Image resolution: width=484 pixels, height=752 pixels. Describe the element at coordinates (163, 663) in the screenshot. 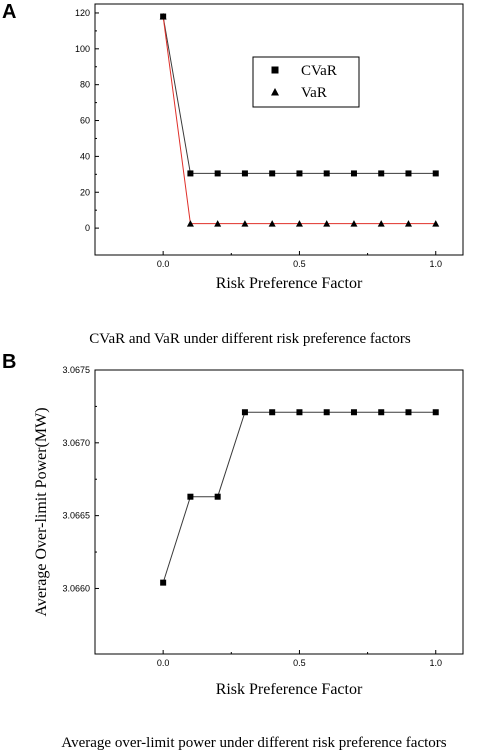

I see `chart-b-x-tick-label: 0.0` at that location.